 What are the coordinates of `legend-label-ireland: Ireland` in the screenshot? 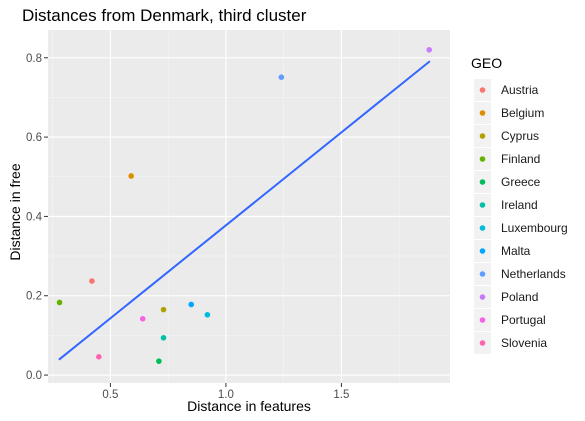 It's located at (519, 205).